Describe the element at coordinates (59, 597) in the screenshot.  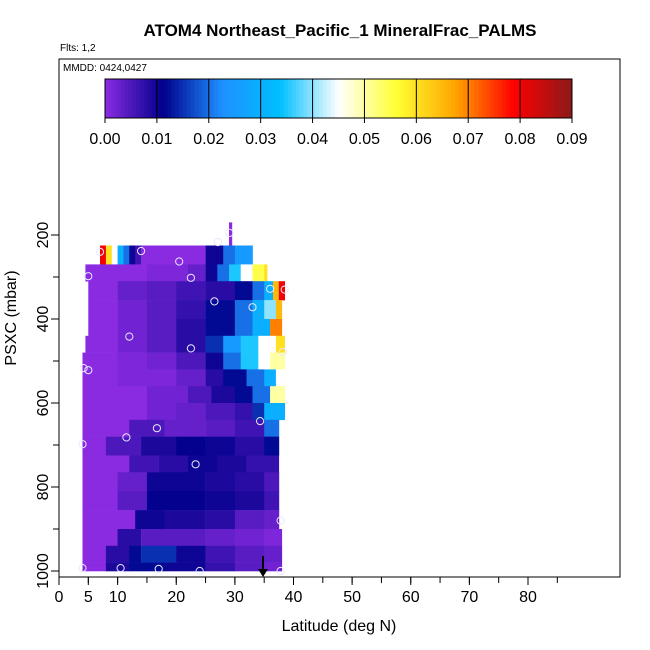
I see `x-tick-label: 0` at that location.